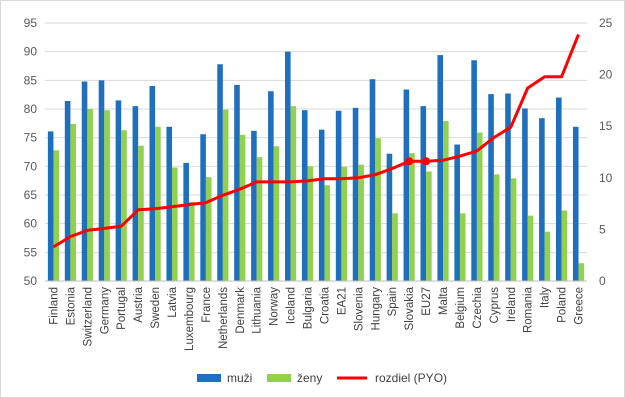  Describe the element at coordinates (173, 301) in the screenshot. I see `x-tick-label: Latvia` at that location.